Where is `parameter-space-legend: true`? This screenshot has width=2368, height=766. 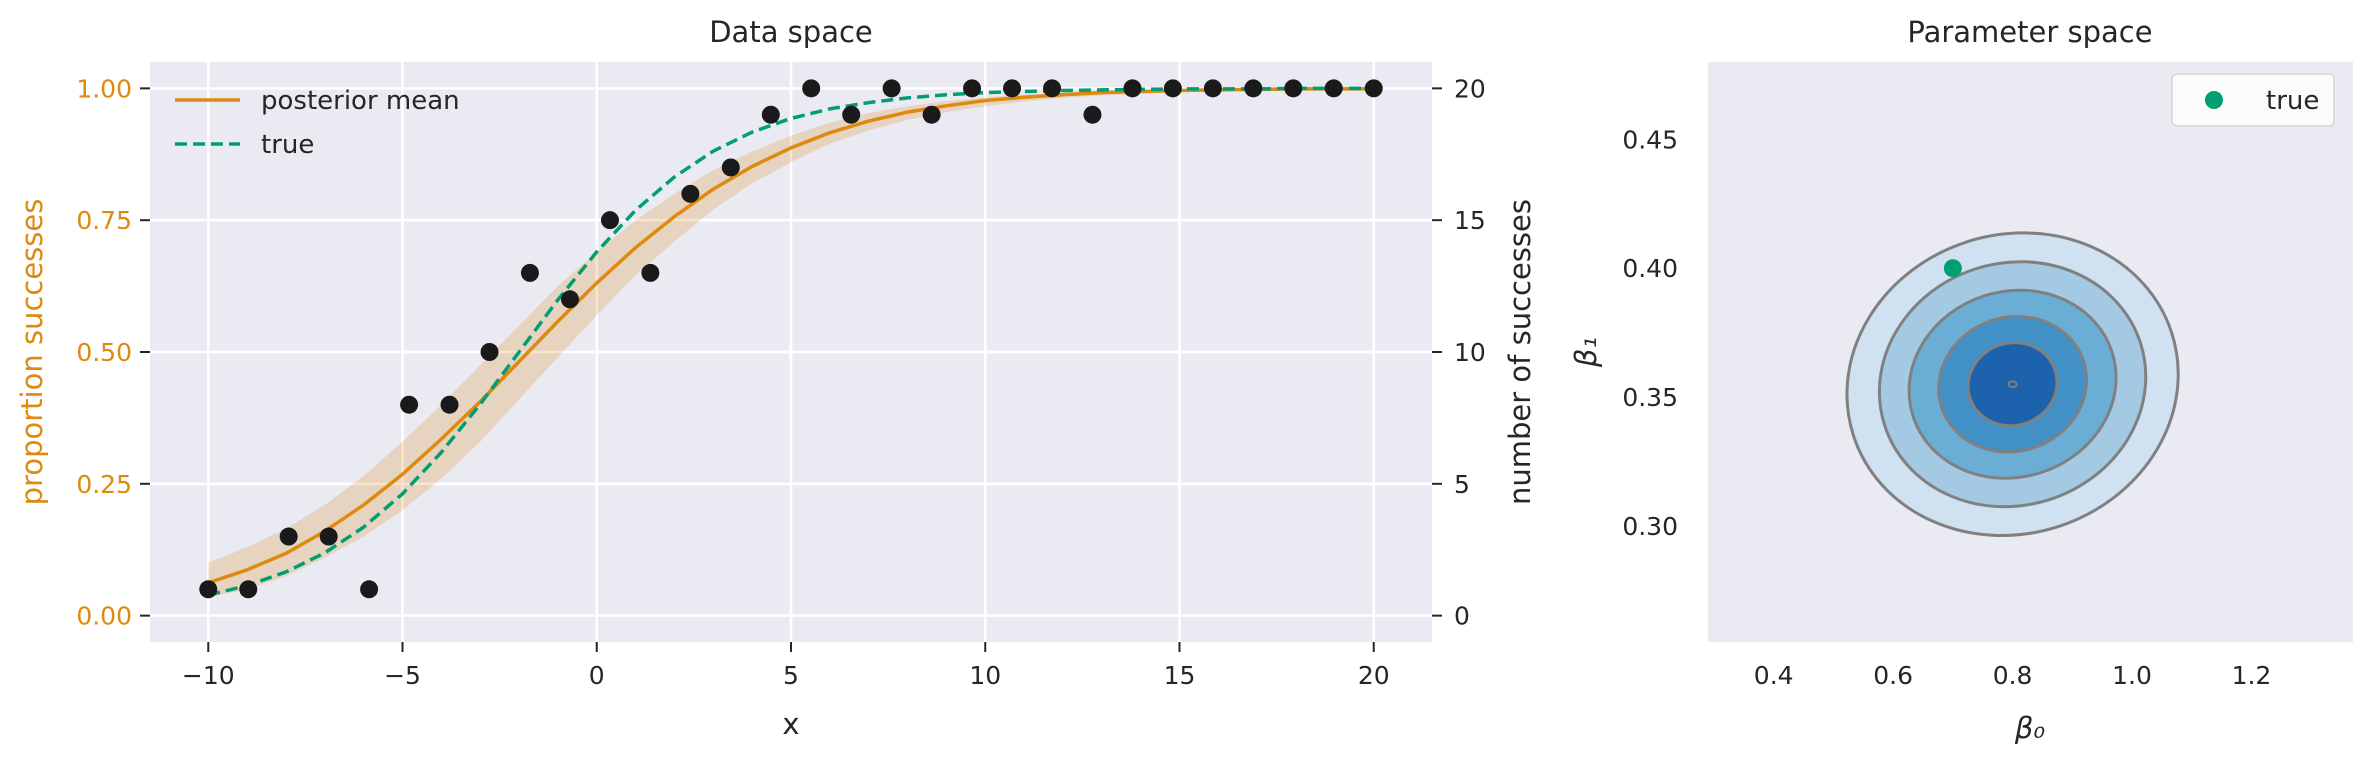 parameter-space-legend: true is located at coordinates (2253, 100).